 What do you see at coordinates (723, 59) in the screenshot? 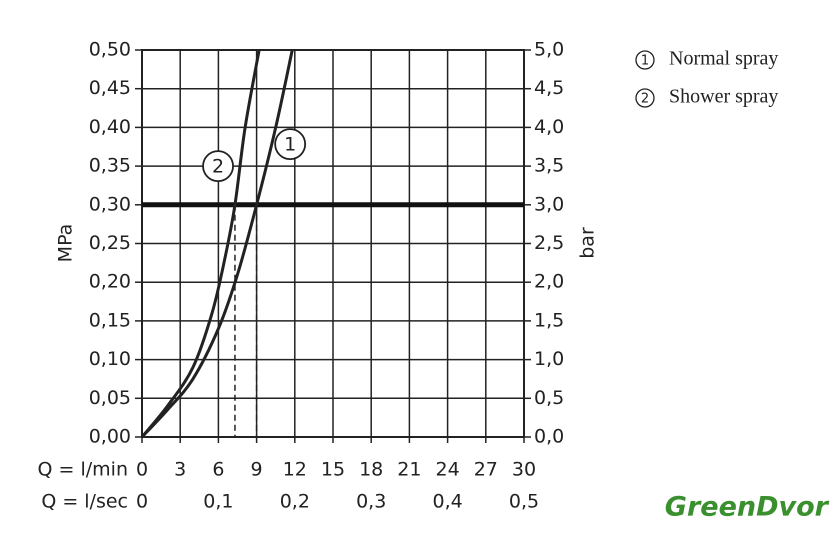
I see `legend-label: Normal spray` at bounding box center [723, 59].